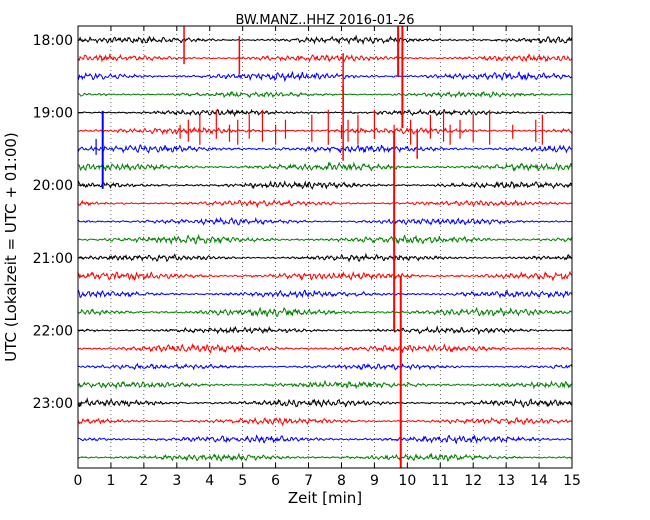 Image resolution: width=650 pixels, height=520 pixels. Describe the element at coordinates (341, 481) in the screenshot. I see `x-tick-label: 8` at that location.